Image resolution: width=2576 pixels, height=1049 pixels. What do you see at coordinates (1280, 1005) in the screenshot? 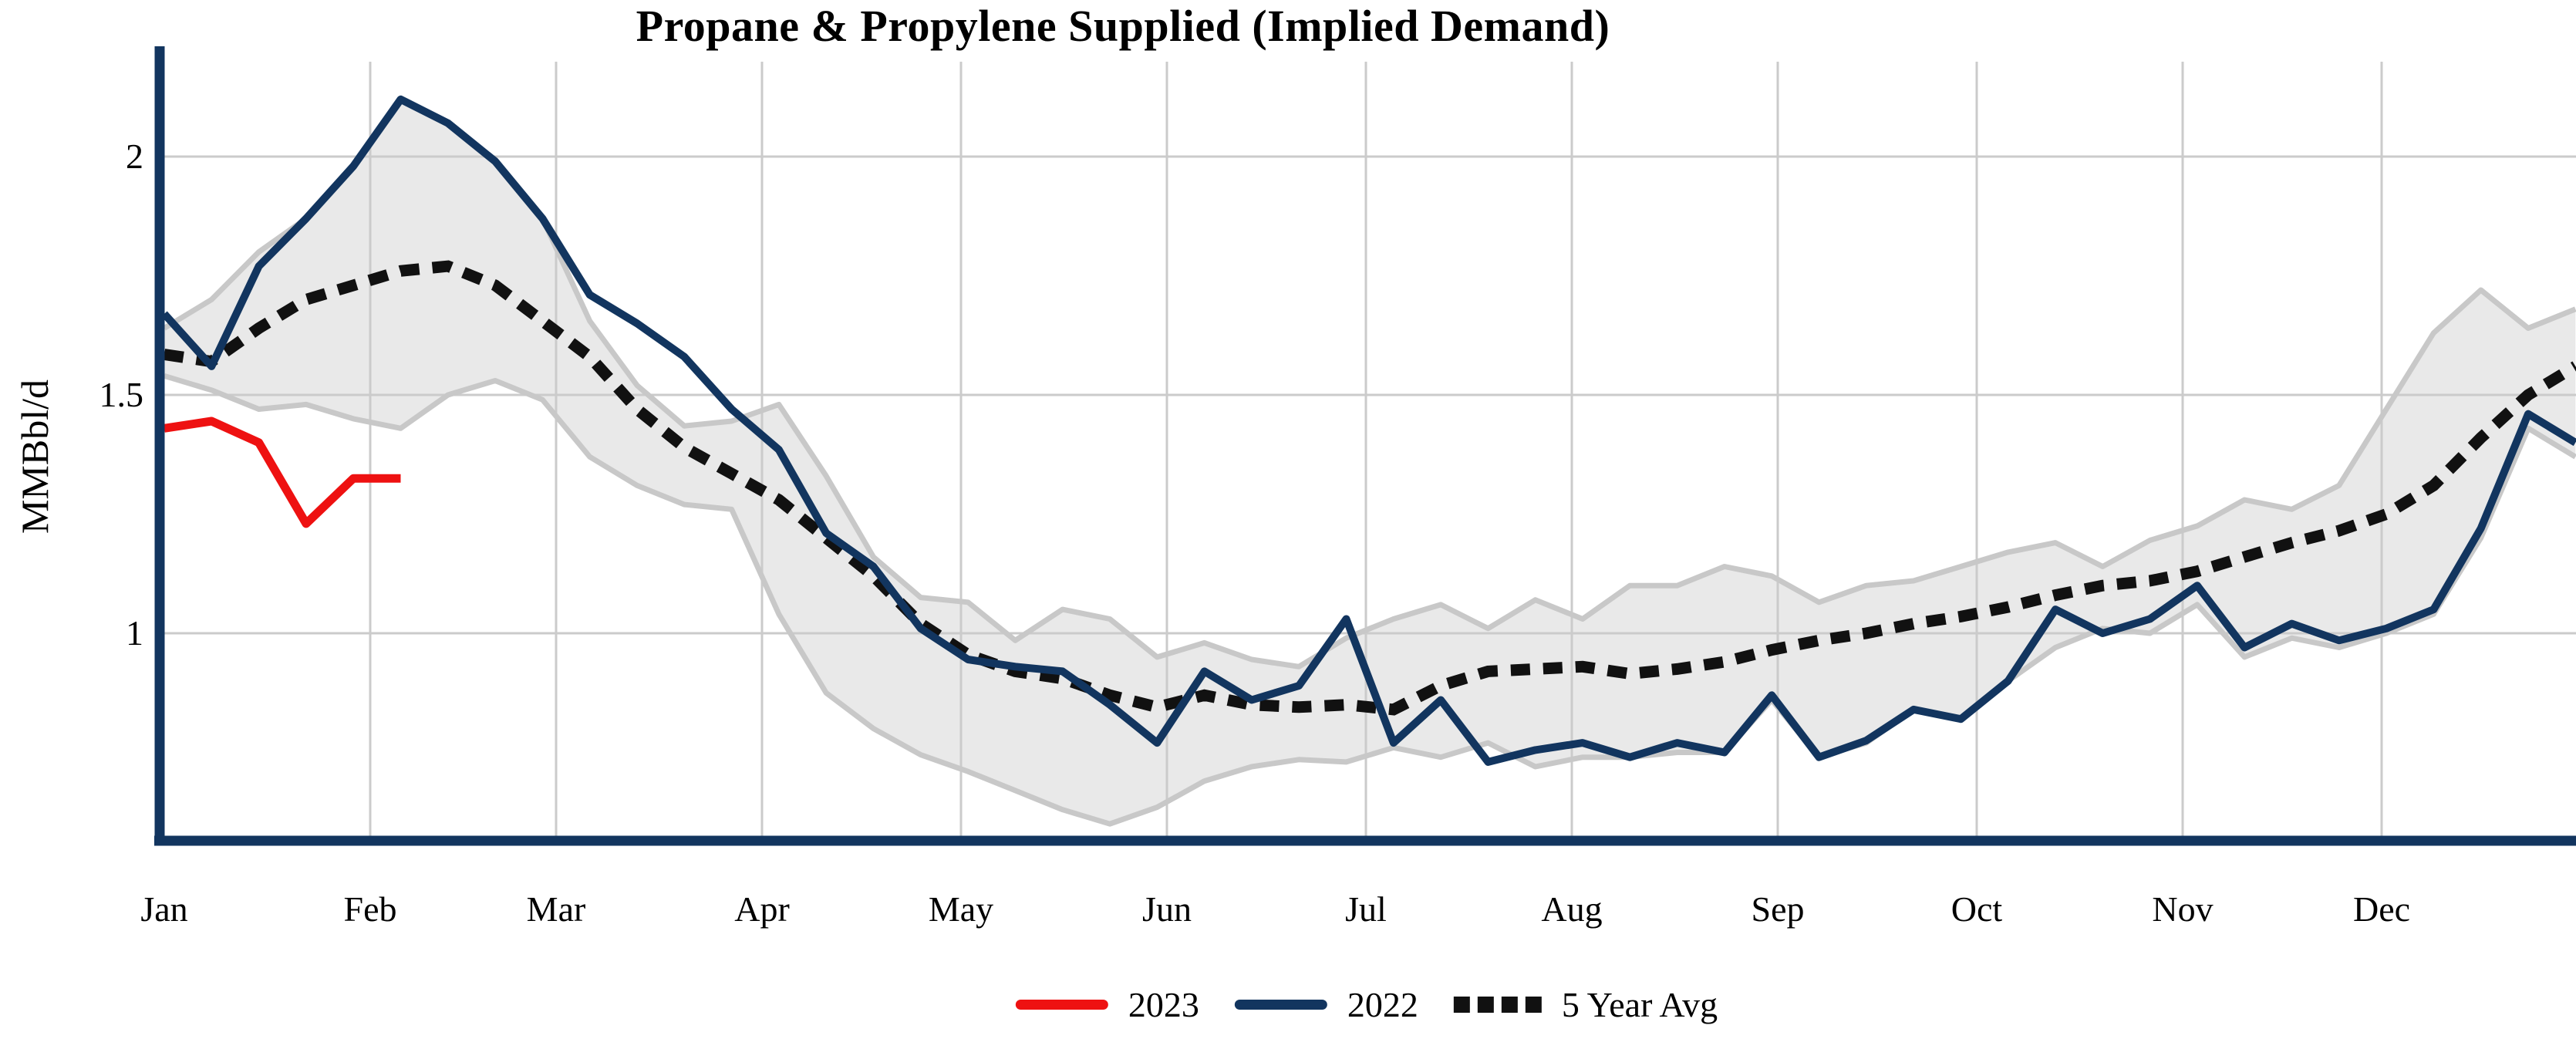
I see `legend-line-2022-icon` at bounding box center [1280, 1005].